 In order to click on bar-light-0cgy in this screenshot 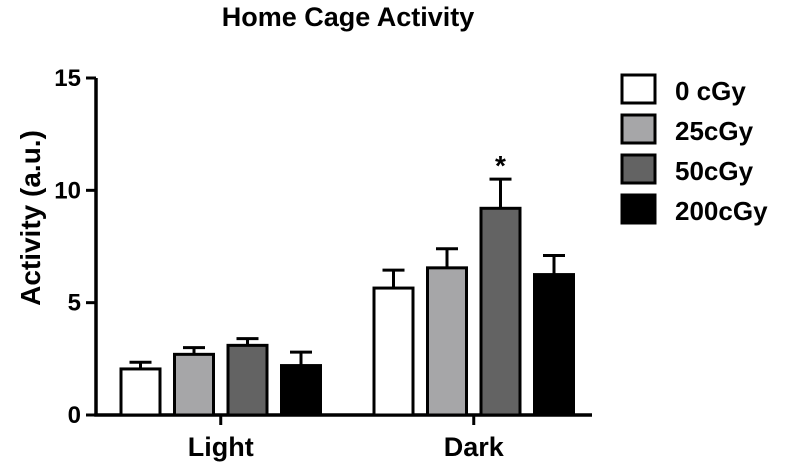, I will do `click(140, 392)`.